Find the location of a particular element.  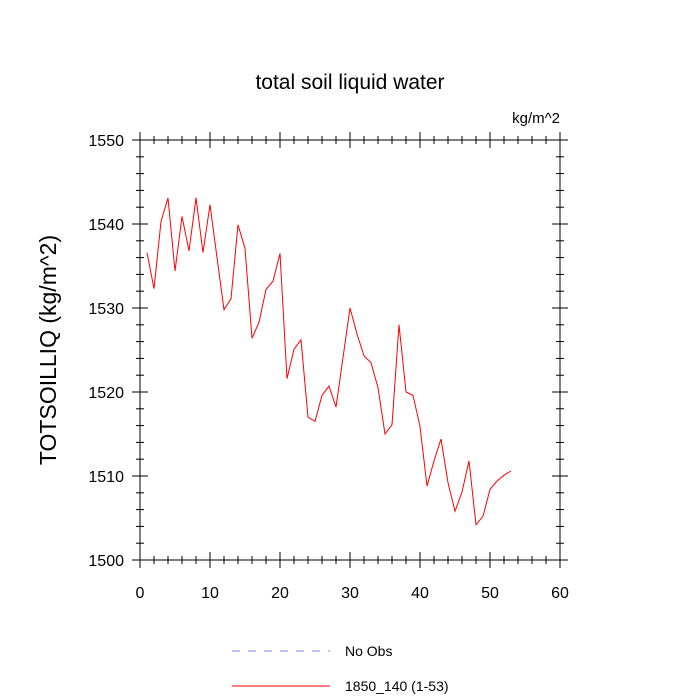

x-tick-labels: 0 10 20 30 40 50 60 is located at coordinates (352, 593).